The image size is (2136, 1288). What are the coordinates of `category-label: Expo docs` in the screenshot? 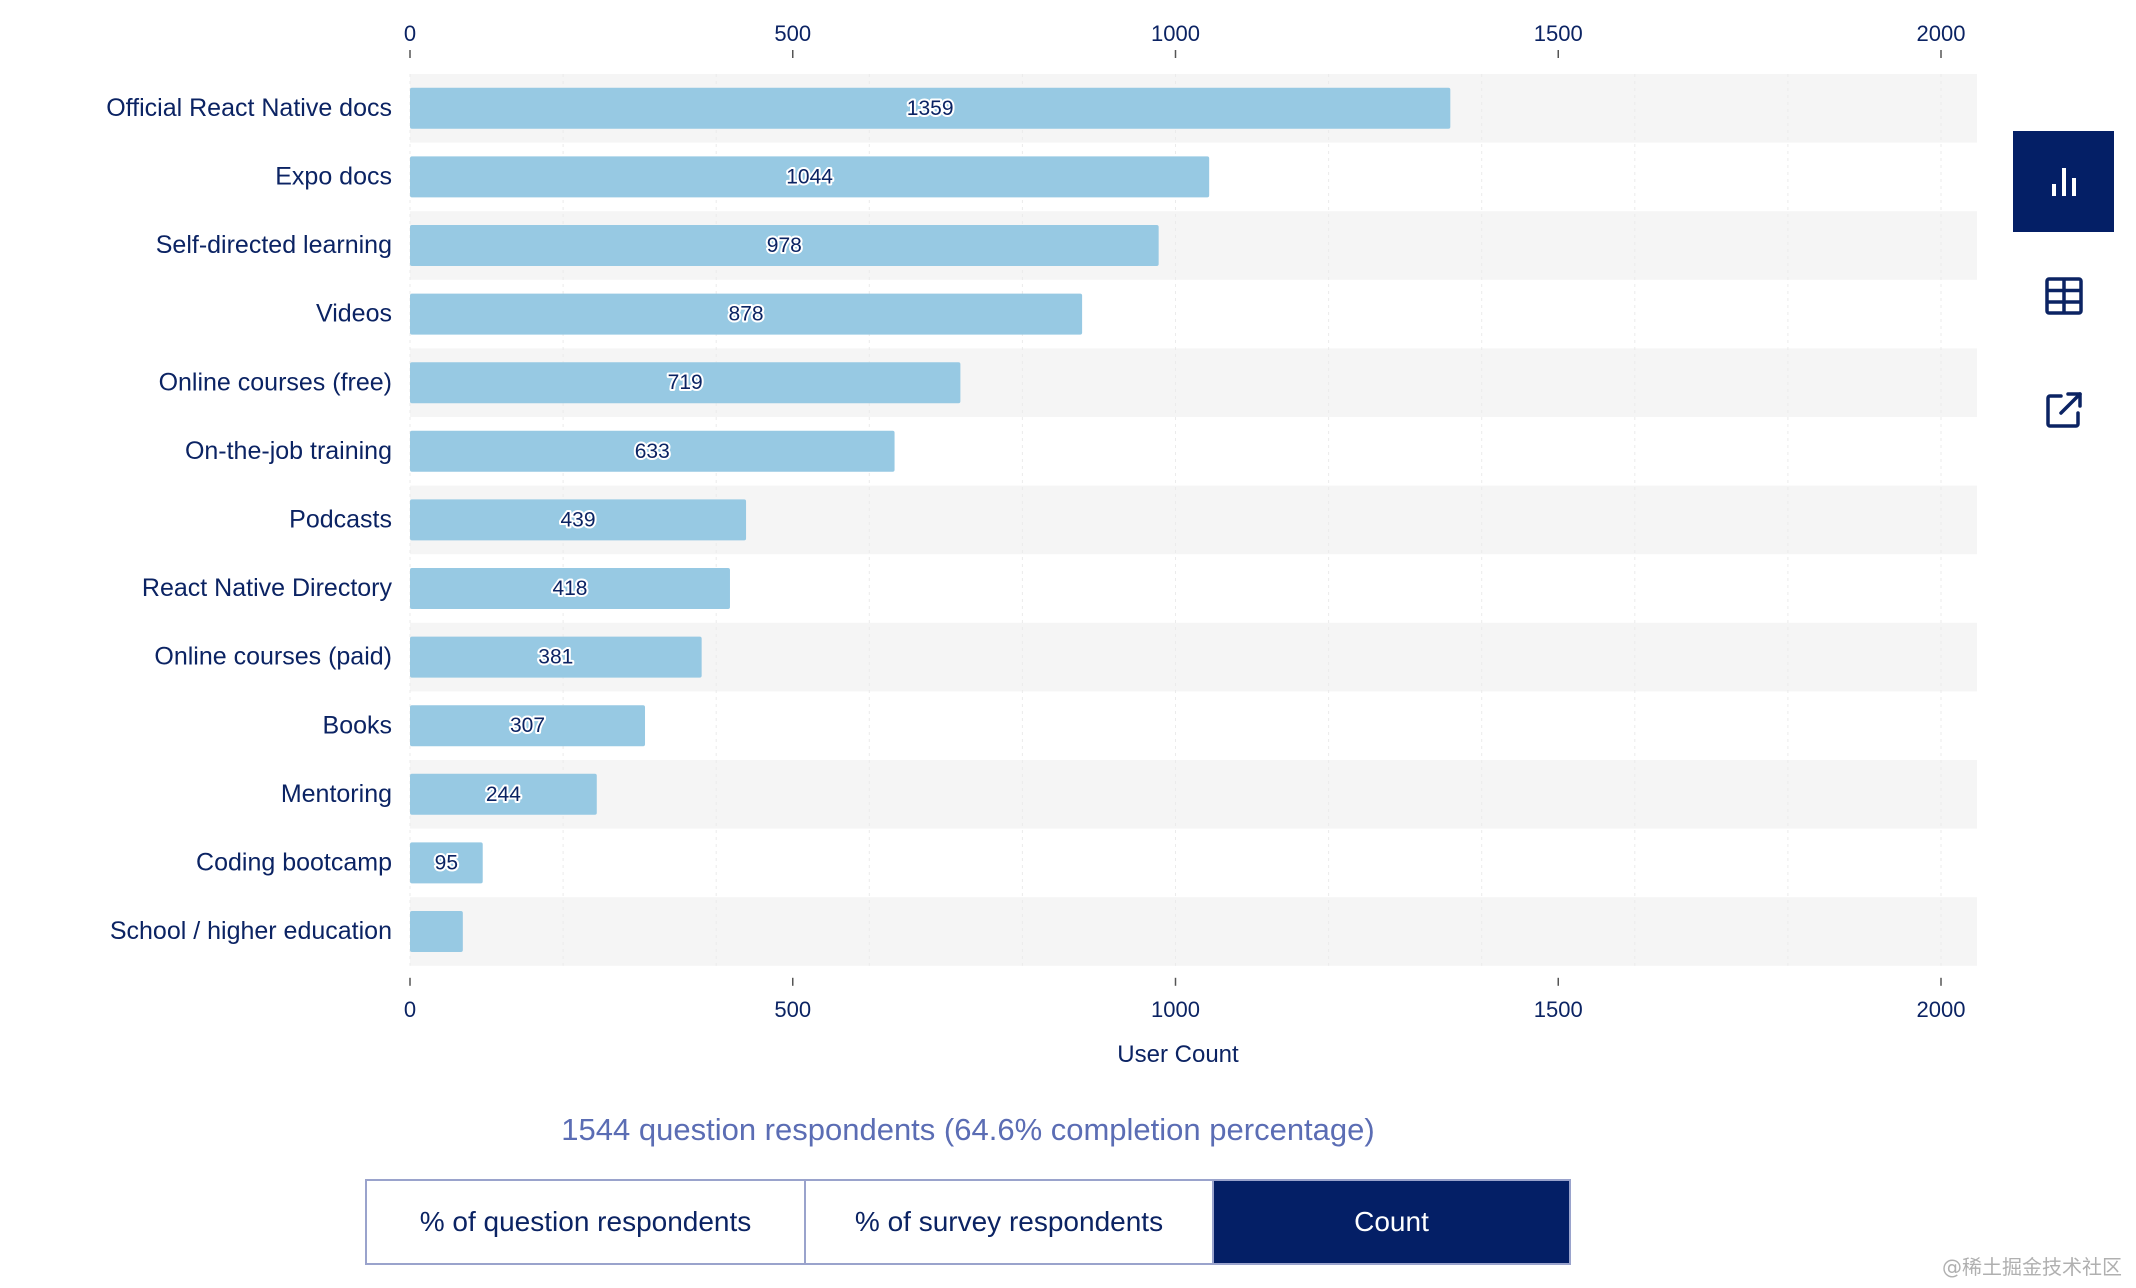 It's located at (333, 177).